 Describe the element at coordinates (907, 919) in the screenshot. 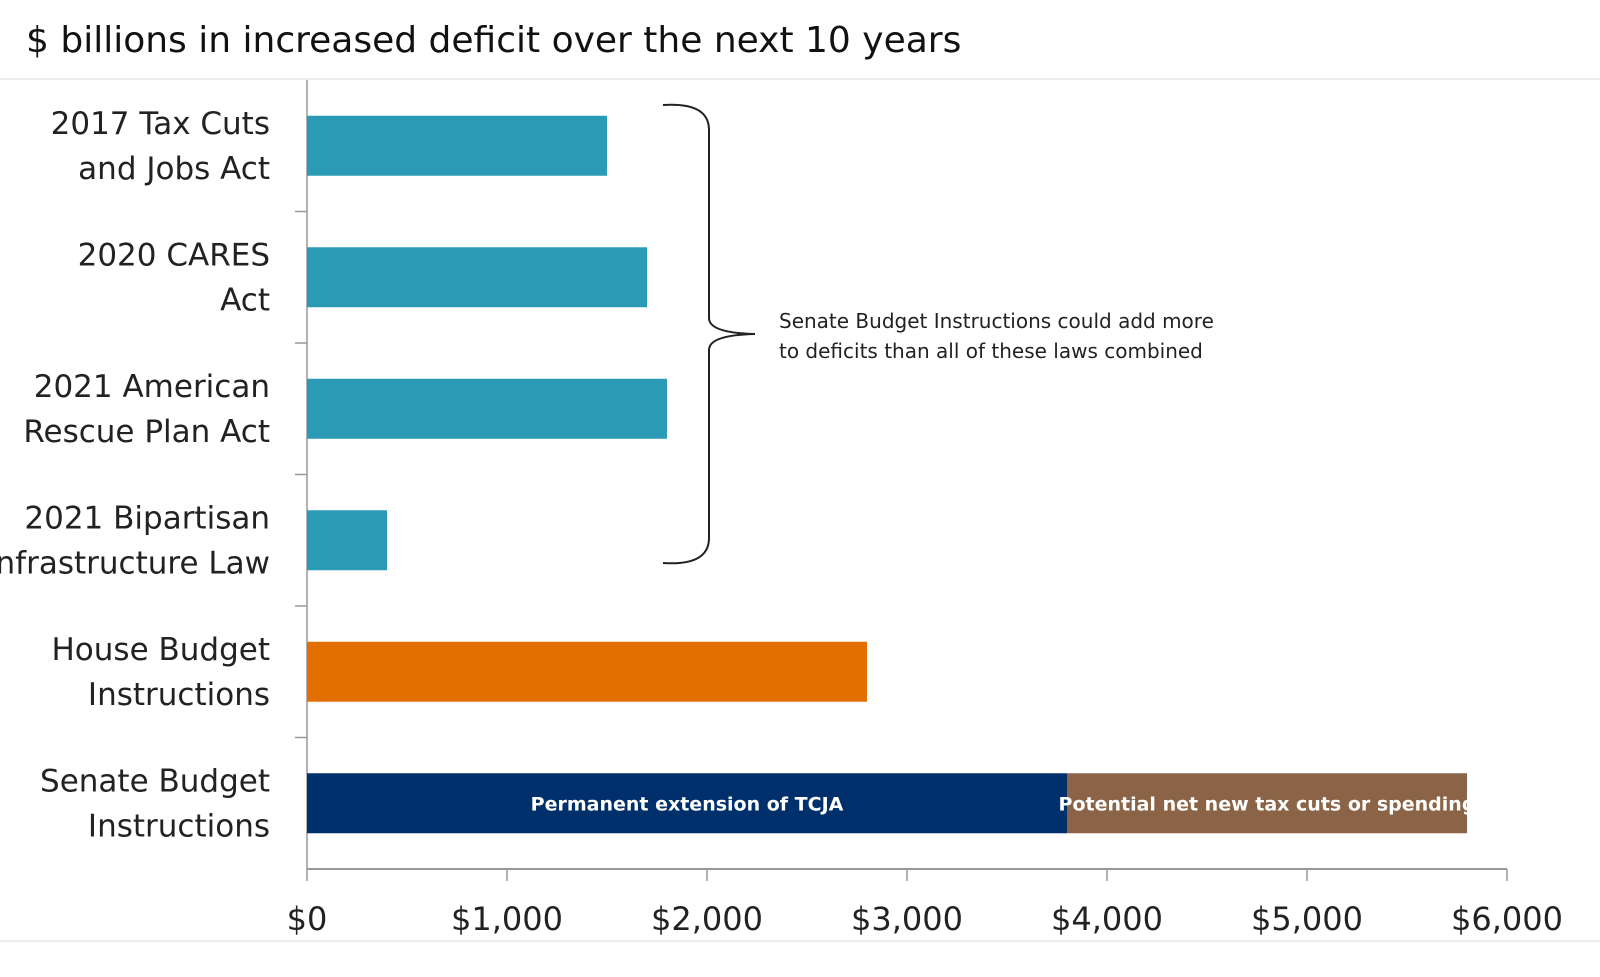

I see `x-tick-label: $3,000` at that location.